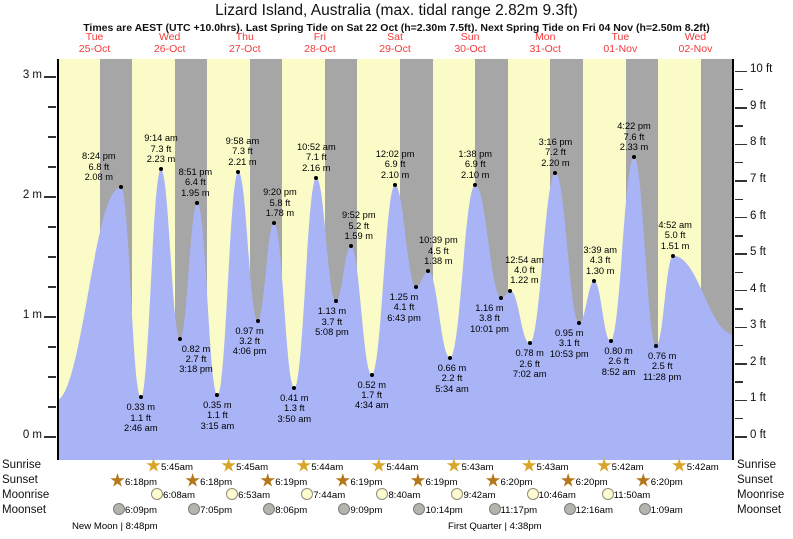 Image resolution: width=793 pixels, height=539 pixels. I want to click on tide-label-low-24: 0.95 m 3.1 ft 10:53 pm, so click(569, 343).